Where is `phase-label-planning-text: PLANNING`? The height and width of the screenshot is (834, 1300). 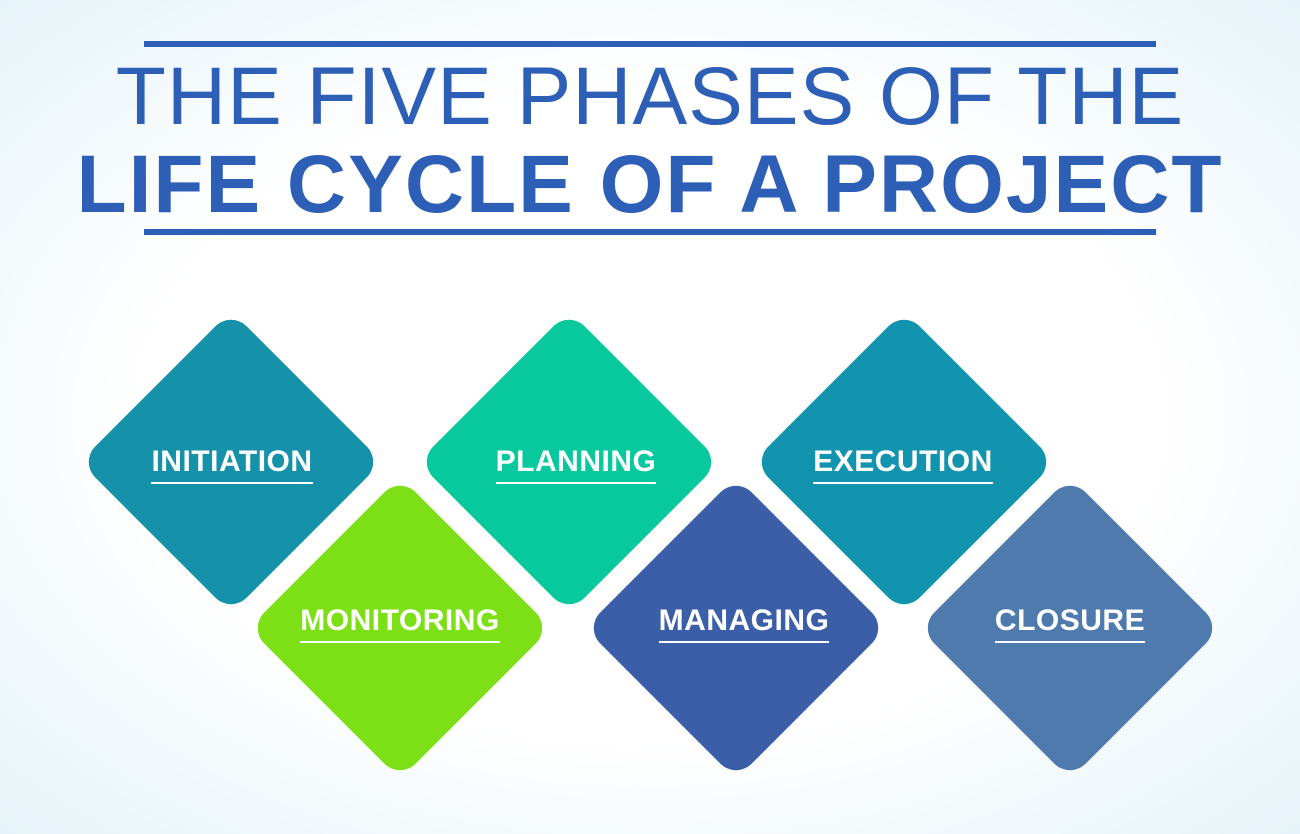
phase-label-planning-text: PLANNING is located at coordinates (576, 464).